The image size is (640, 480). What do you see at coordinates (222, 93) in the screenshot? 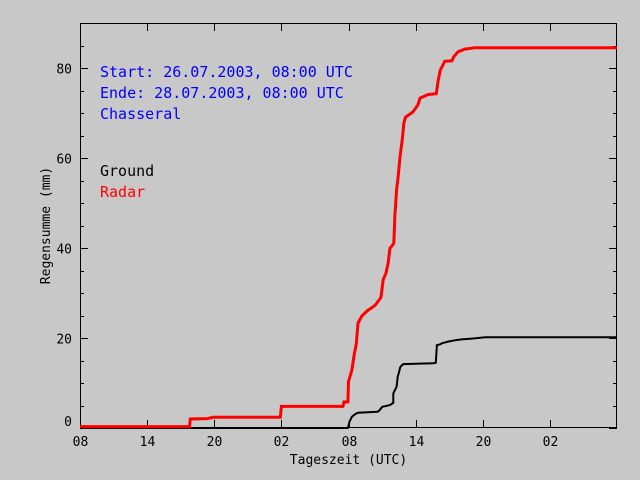
I see `annotation-end-time: Ende: 28.07.2003, 08:00 UTC` at bounding box center [222, 93].